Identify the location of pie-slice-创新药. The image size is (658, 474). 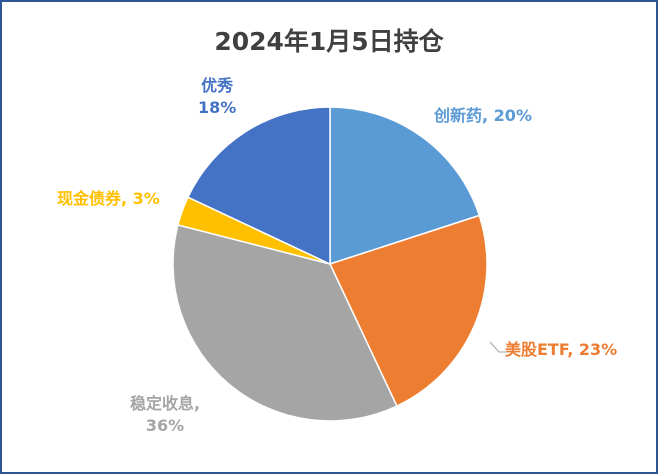
(405, 186).